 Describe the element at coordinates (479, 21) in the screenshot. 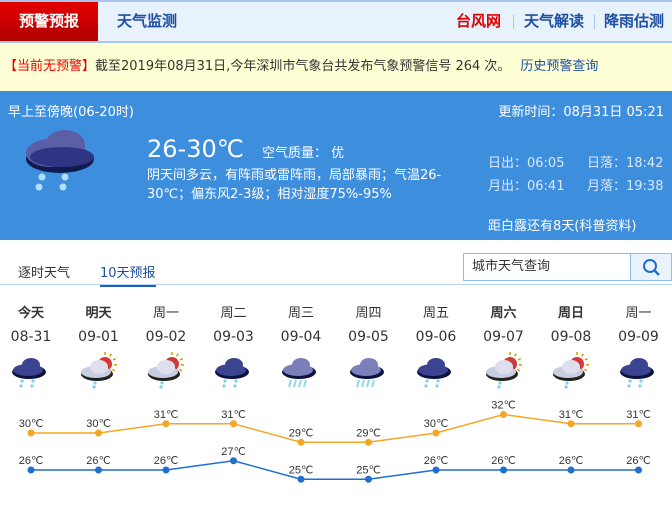

I see `nav-typhoon: 台风网` at that location.